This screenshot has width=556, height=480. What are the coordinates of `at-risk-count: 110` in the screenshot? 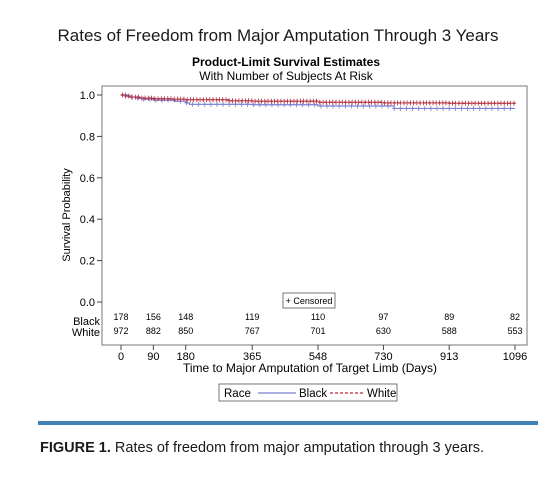 It's located at (318, 317).